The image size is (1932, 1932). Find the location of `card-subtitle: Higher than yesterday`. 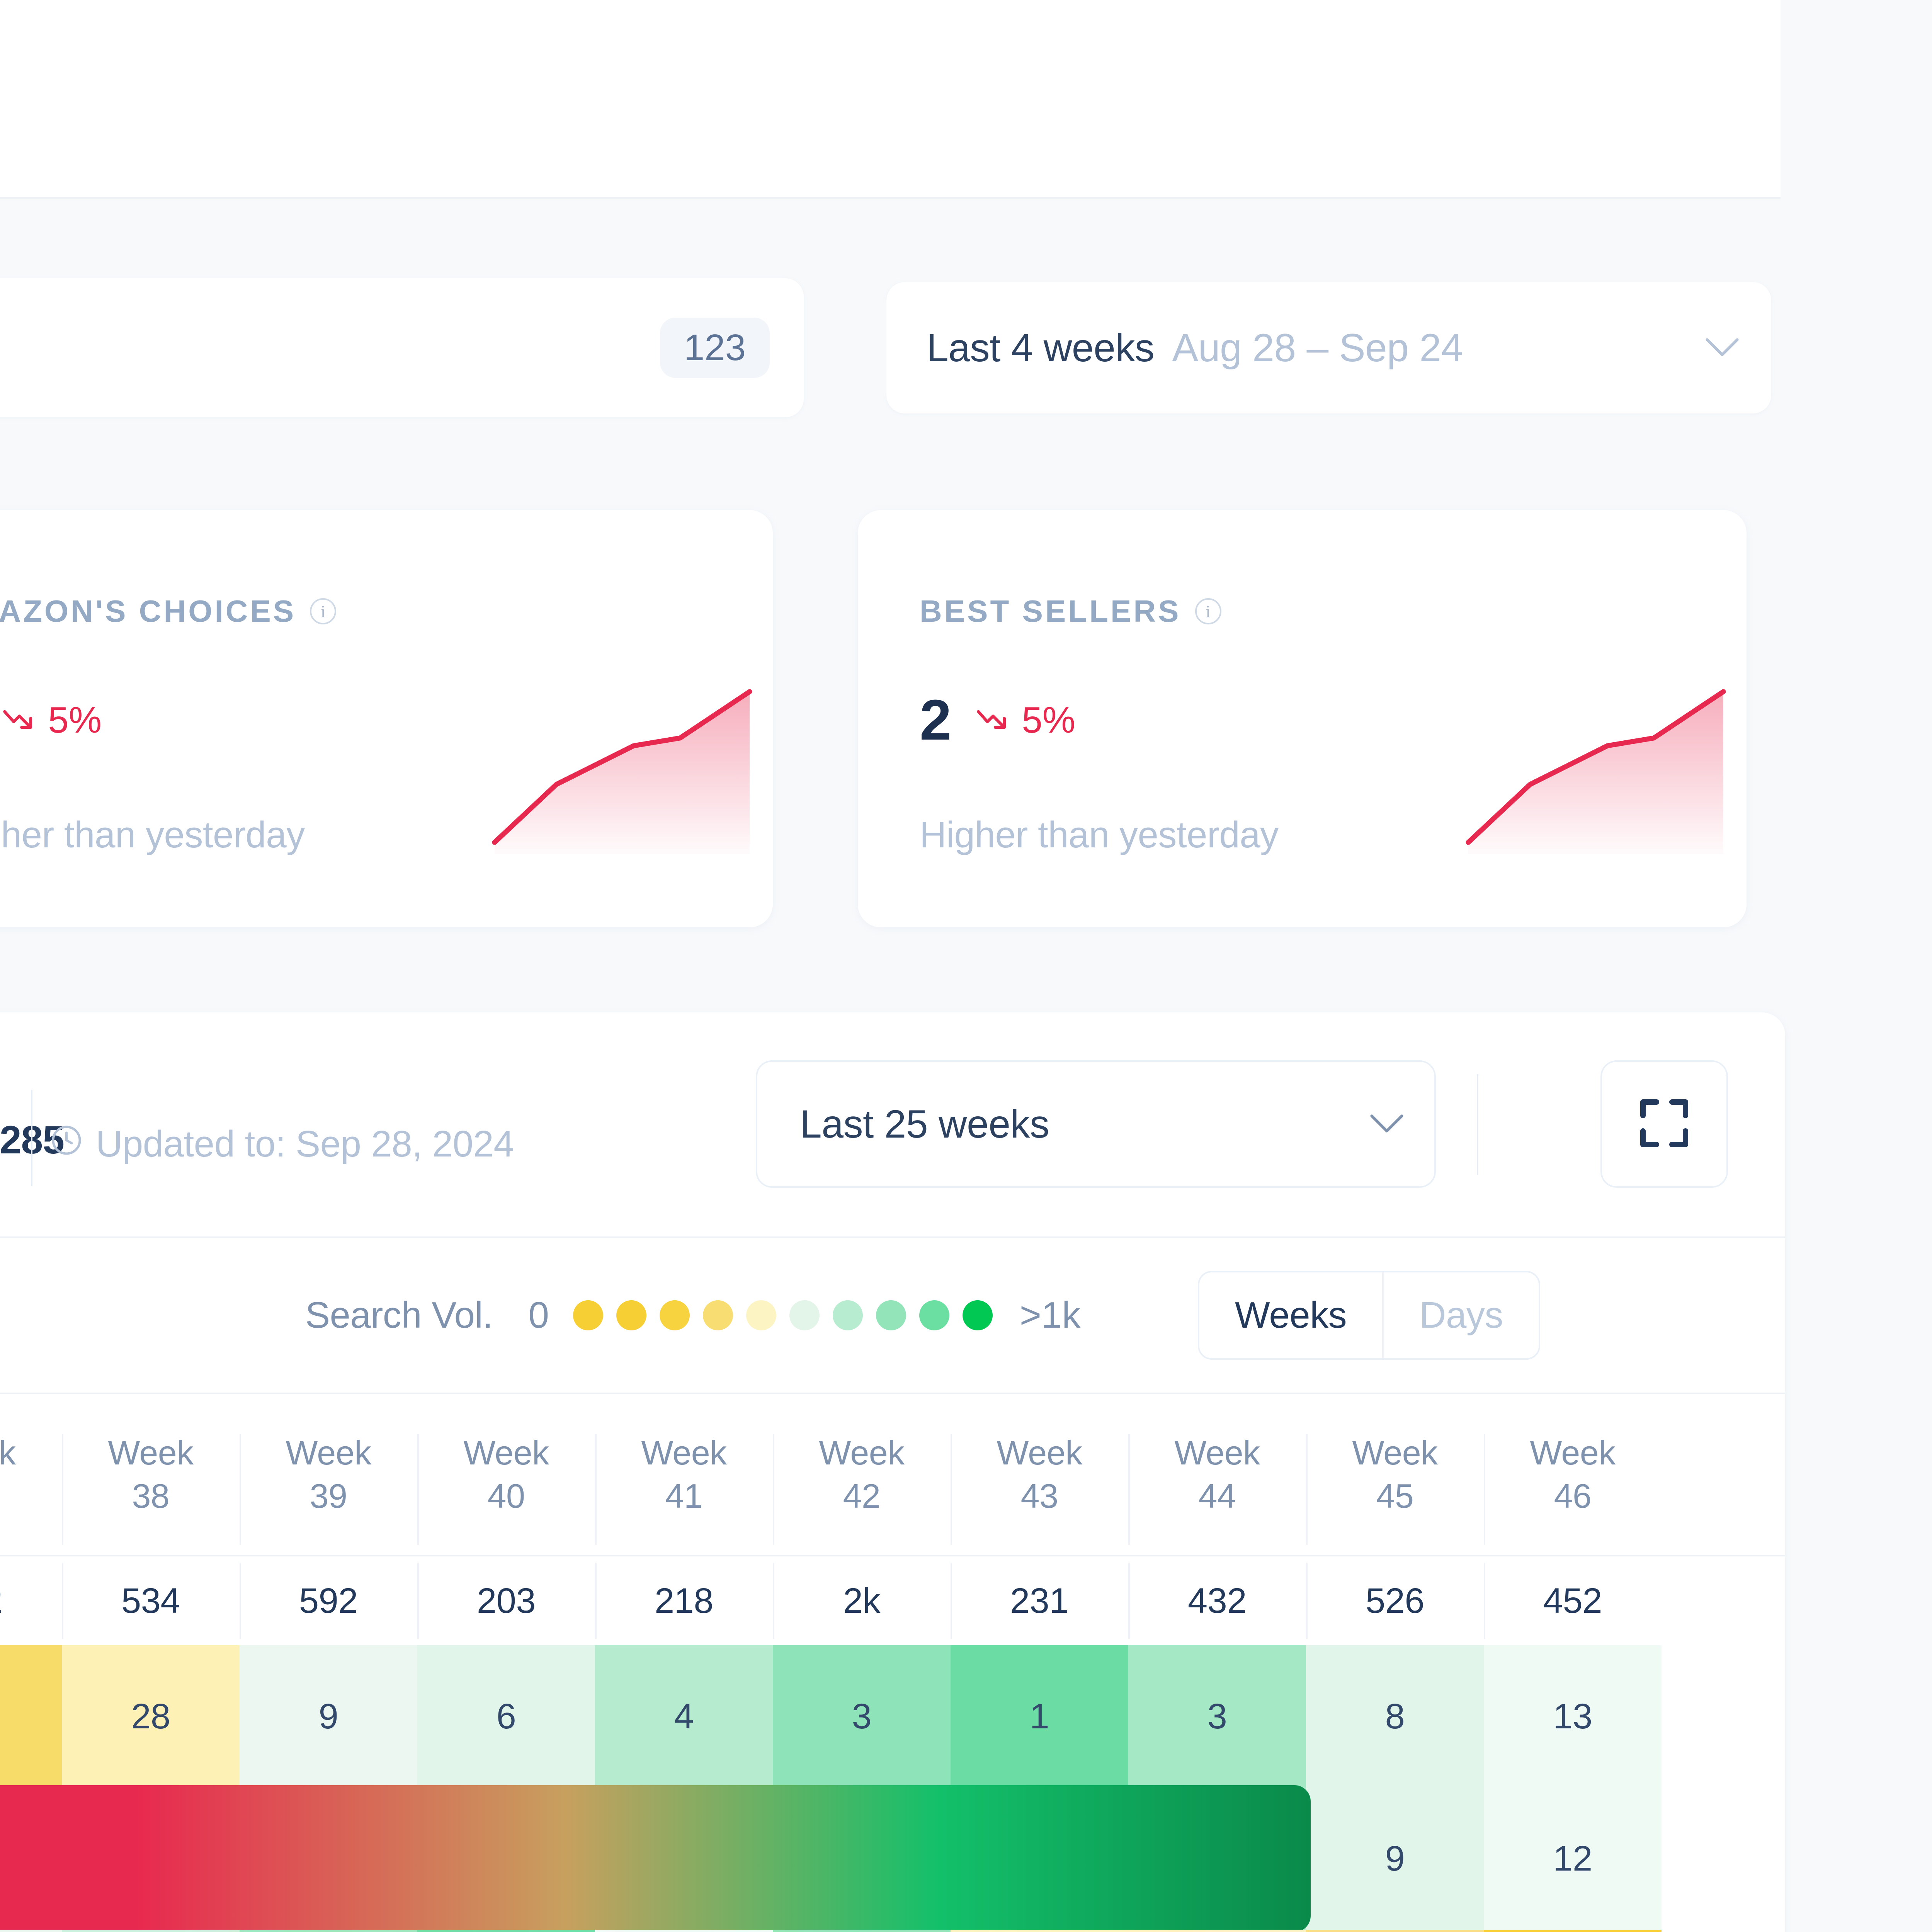

card-subtitle: Higher than yesterday is located at coordinates (152, 835).